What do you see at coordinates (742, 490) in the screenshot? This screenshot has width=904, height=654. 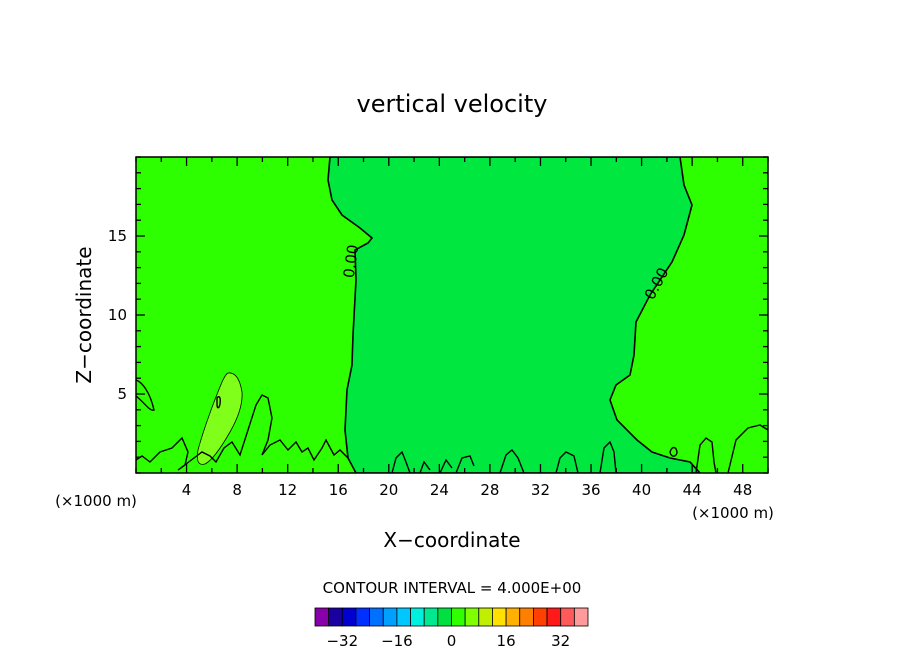 I see `x-tick-label: 48` at bounding box center [742, 490].